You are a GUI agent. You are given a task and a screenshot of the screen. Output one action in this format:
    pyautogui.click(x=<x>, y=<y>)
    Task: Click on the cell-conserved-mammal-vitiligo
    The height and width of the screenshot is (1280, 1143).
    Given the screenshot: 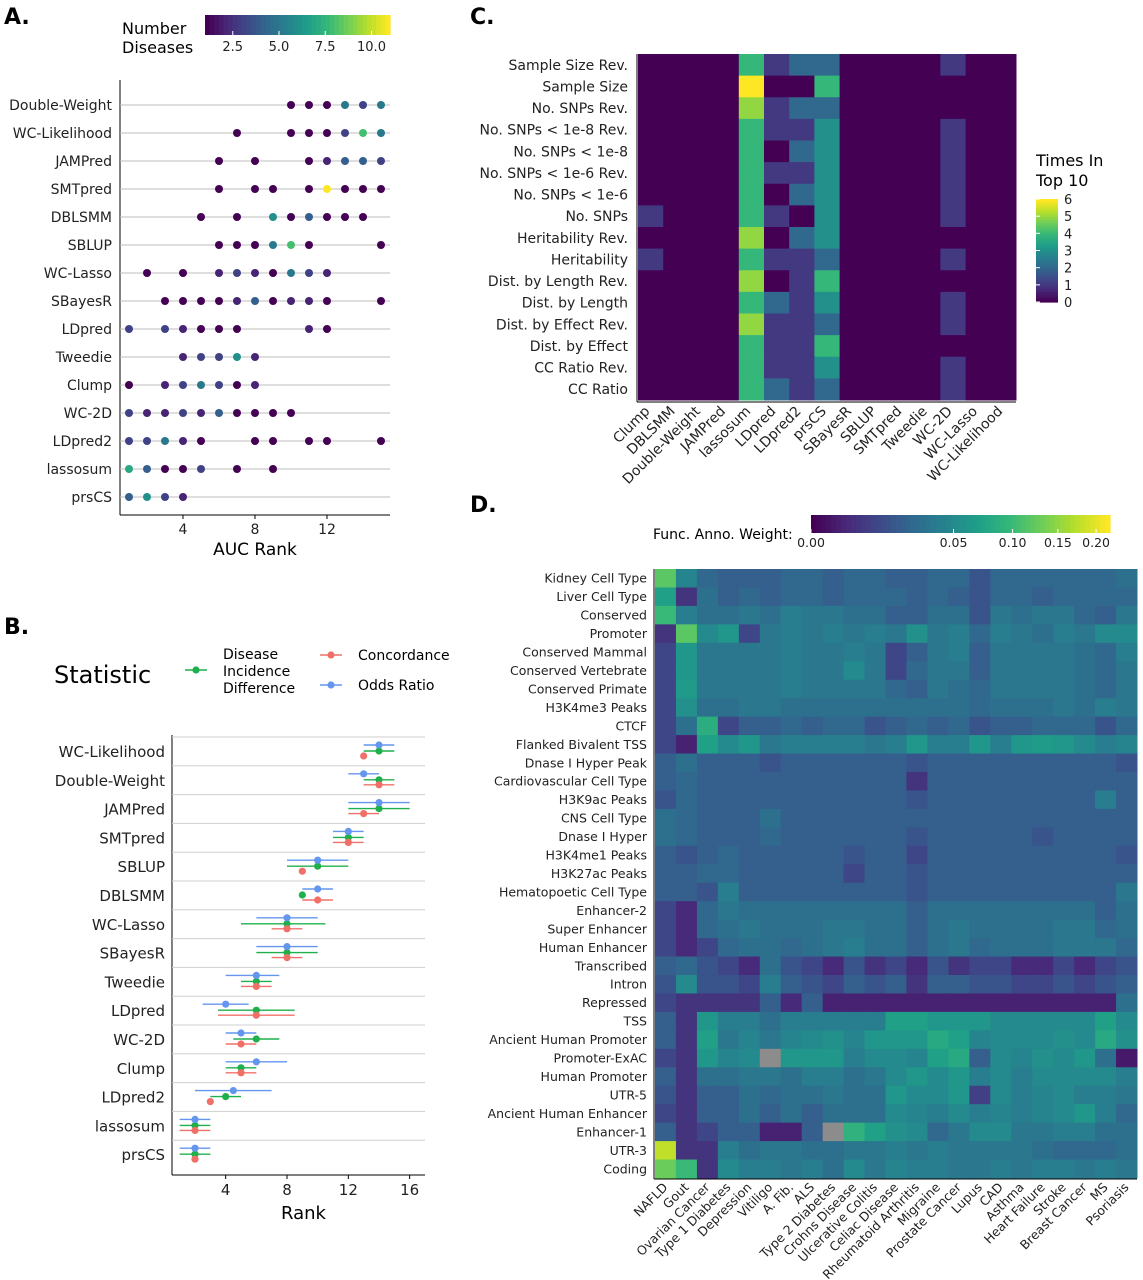 What is the action you would take?
    pyautogui.click(x=770, y=652)
    